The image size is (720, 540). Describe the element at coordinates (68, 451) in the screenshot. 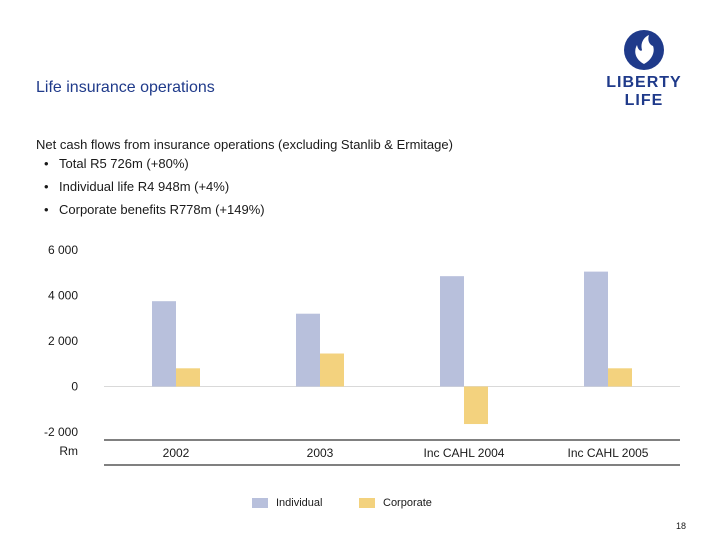

I see `unit-label: Rm` at that location.